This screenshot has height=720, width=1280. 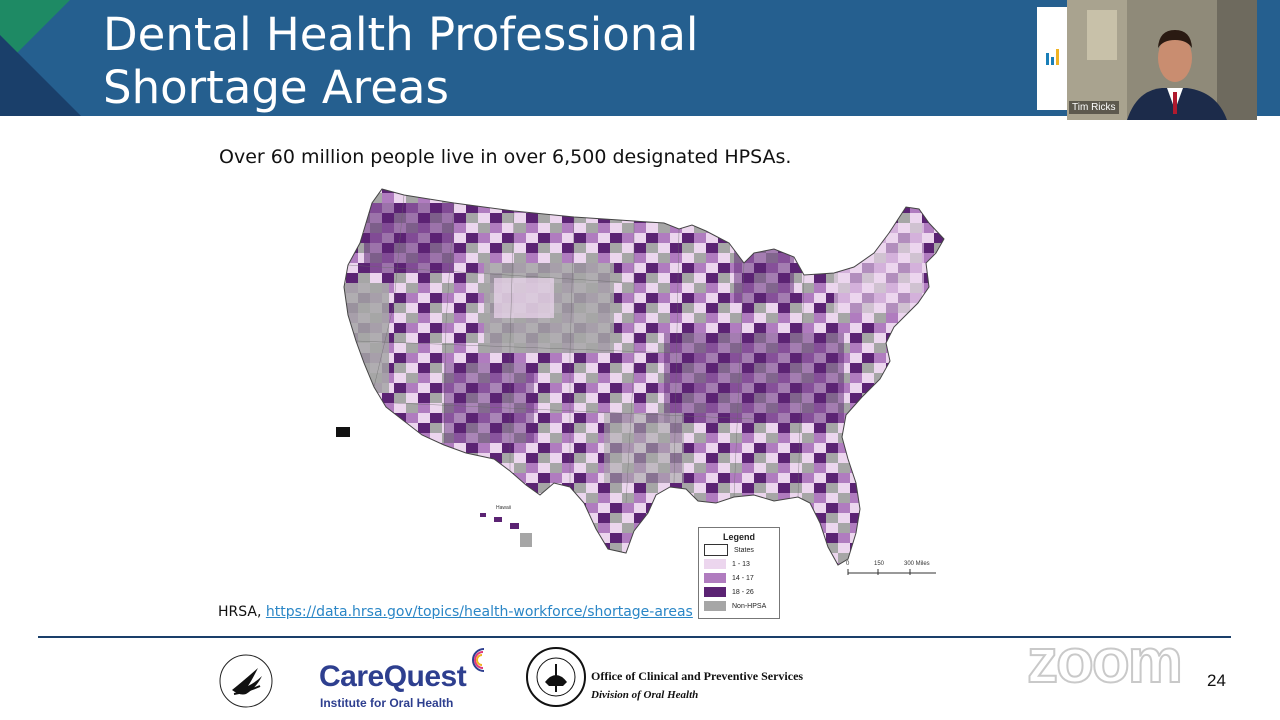 I want to click on legend-label: States, so click(x=744, y=550).